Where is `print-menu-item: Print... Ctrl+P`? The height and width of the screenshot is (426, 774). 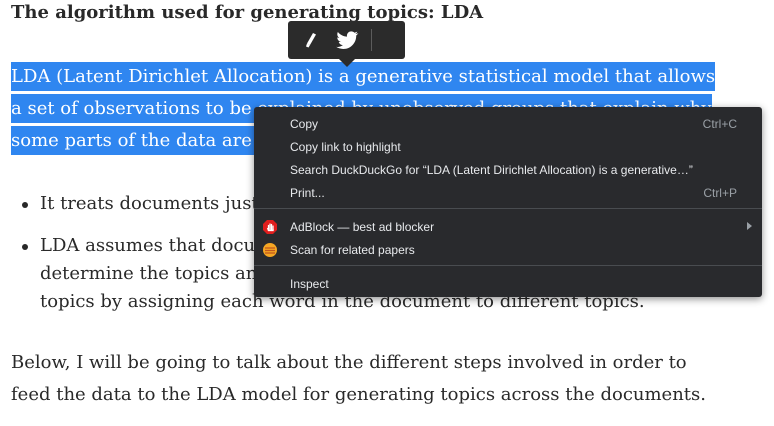 print-menu-item: Print... Ctrl+P is located at coordinates (513, 193).